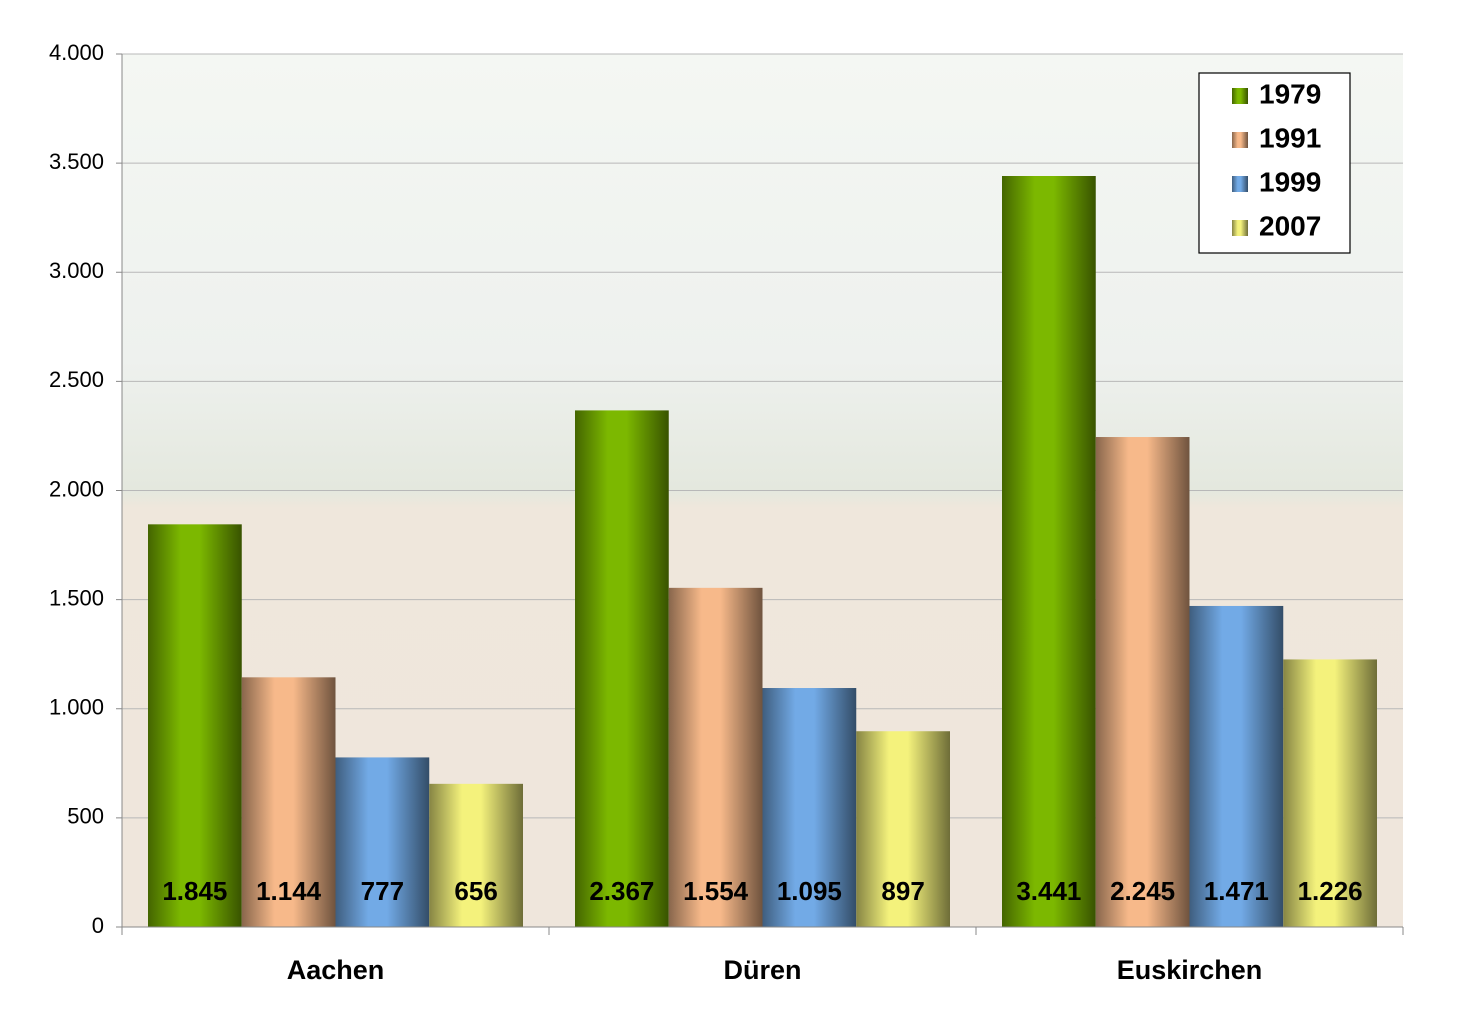 The image size is (1484, 1024). I want to click on y-tick-label: 2.500, so click(76, 379).